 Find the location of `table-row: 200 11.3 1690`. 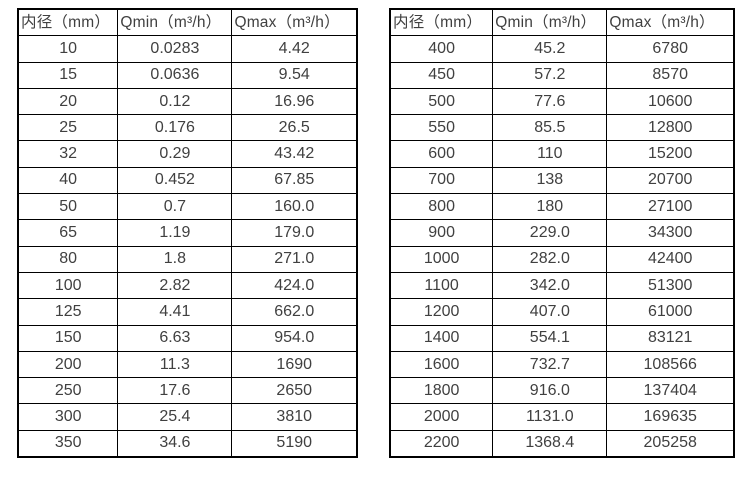

table-row: 200 11.3 1690 is located at coordinates (187, 364).